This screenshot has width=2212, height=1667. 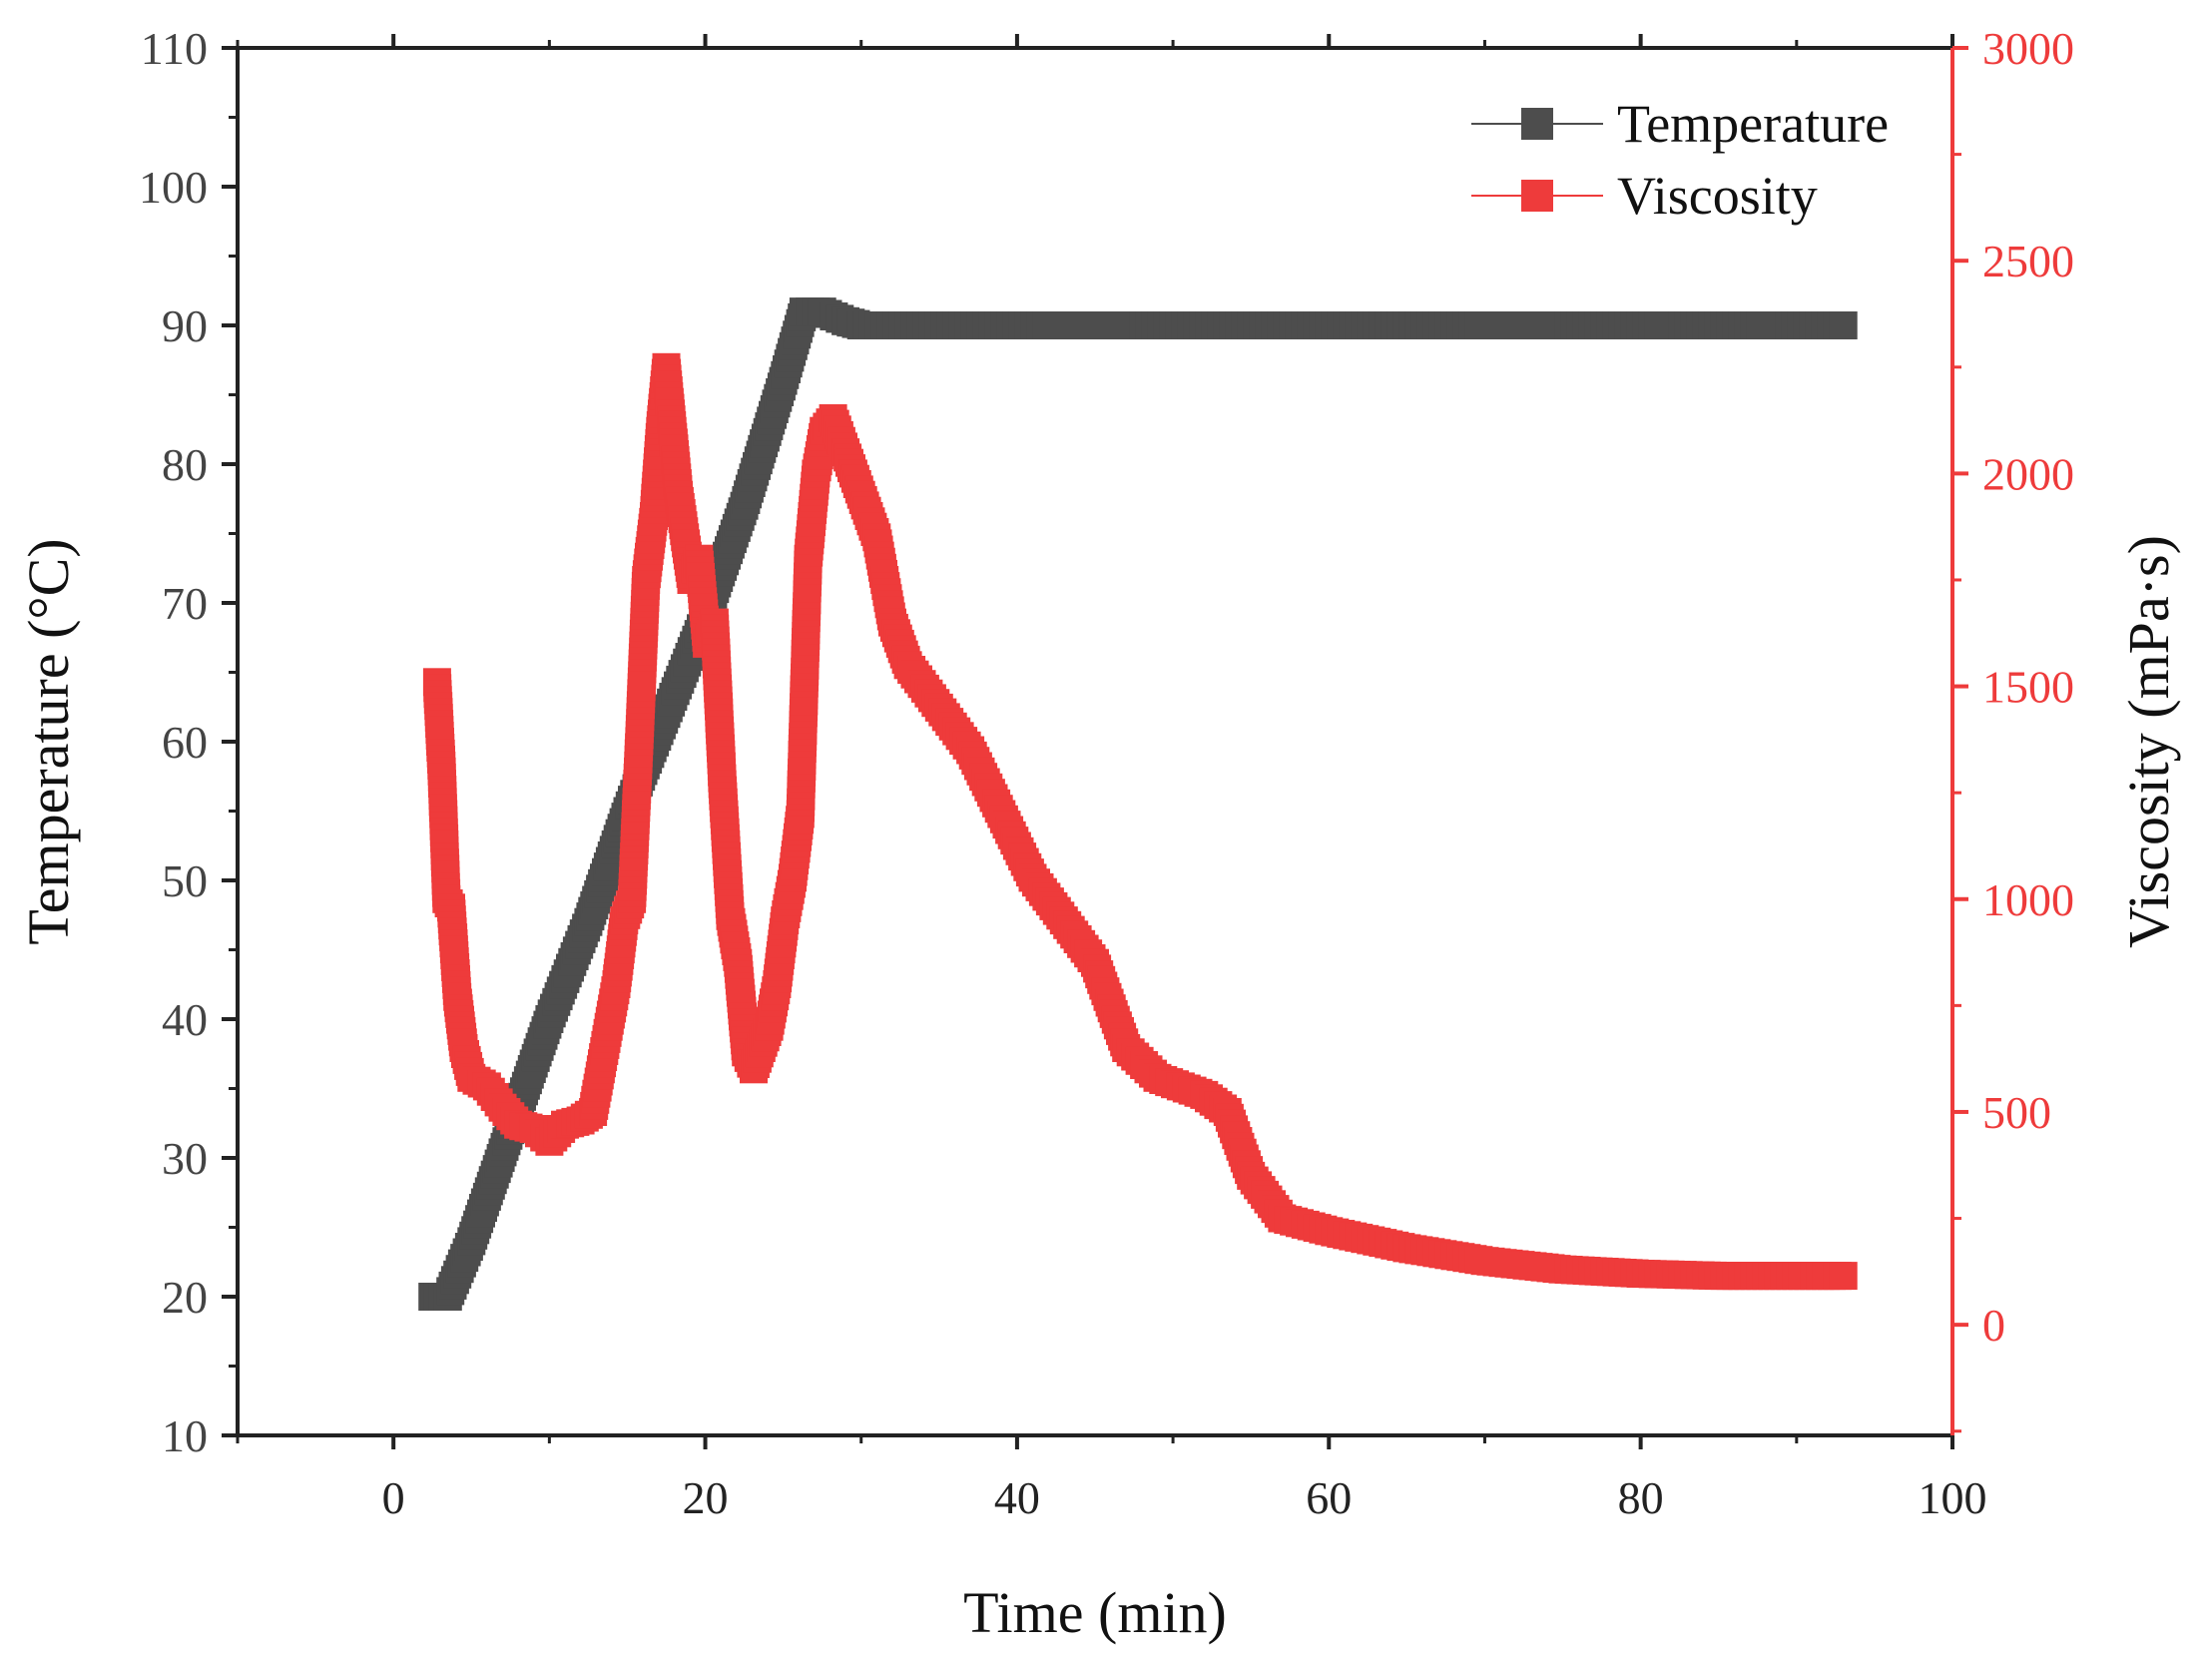 What do you see at coordinates (706, 1497) in the screenshot?
I see `x-tick-label: 20` at bounding box center [706, 1497].